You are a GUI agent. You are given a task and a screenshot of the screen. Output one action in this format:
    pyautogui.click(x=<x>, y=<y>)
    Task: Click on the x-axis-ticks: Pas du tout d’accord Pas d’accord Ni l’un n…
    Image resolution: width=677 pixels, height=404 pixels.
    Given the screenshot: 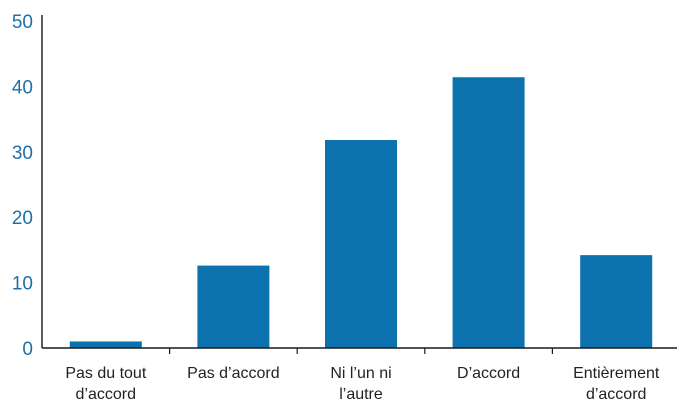 What is the action you would take?
    pyautogui.click(x=362, y=375)
    